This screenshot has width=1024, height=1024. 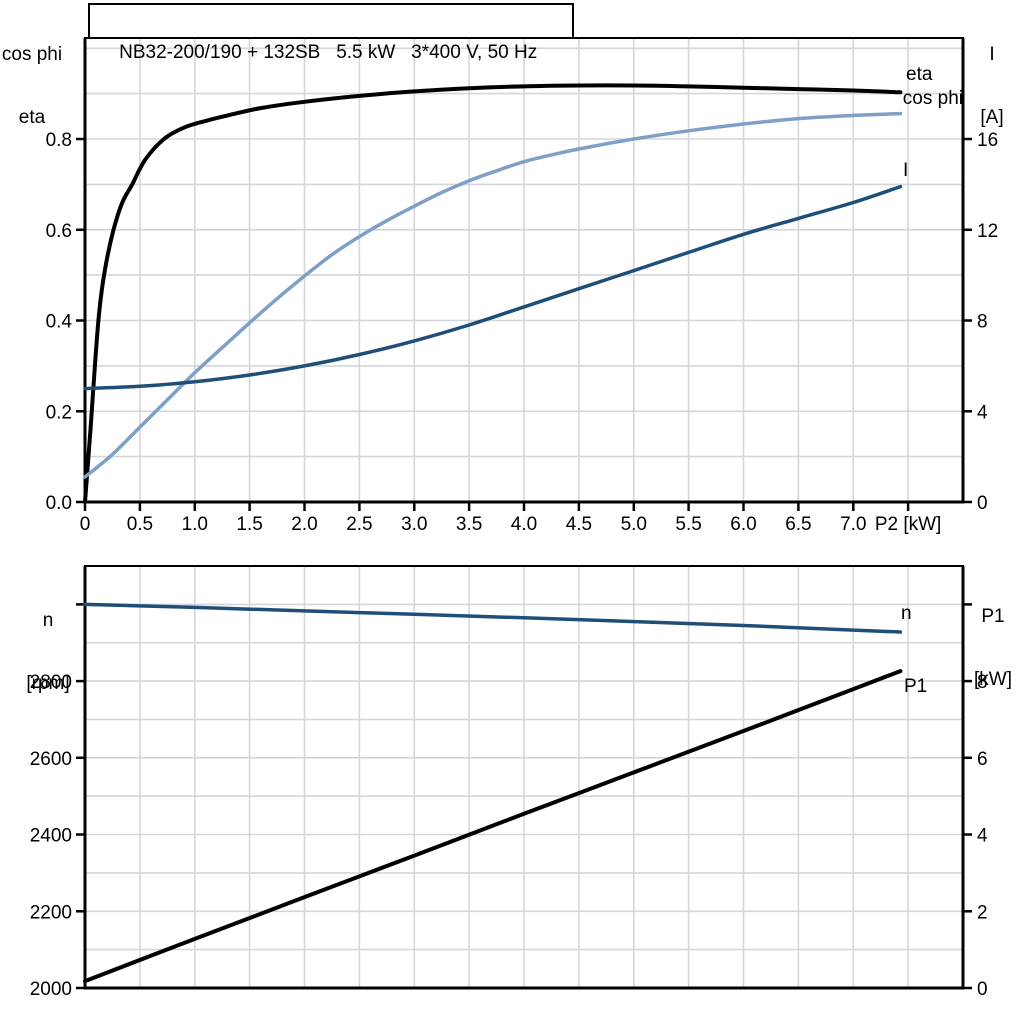 I want to click on x-tick-label: 3.0, so click(x=414, y=524).